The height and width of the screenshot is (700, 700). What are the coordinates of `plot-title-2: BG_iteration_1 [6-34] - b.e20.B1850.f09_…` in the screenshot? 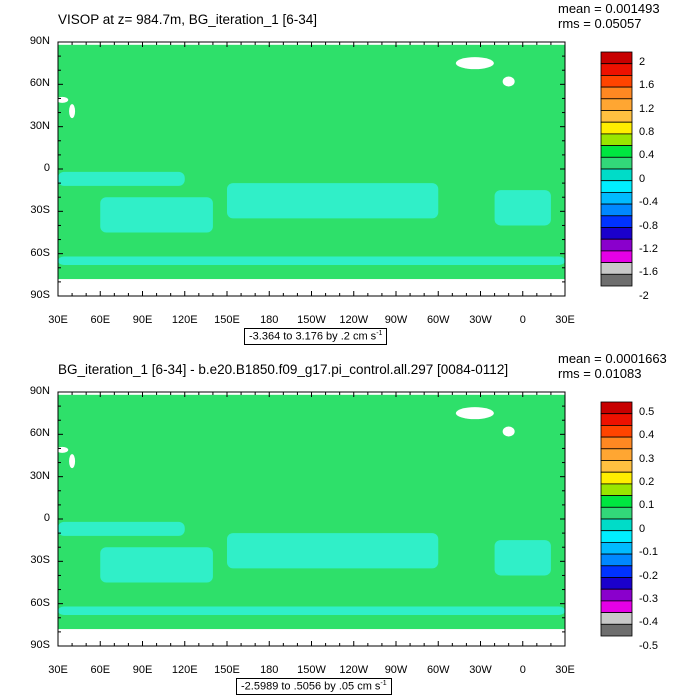 It's located at (283, 369).